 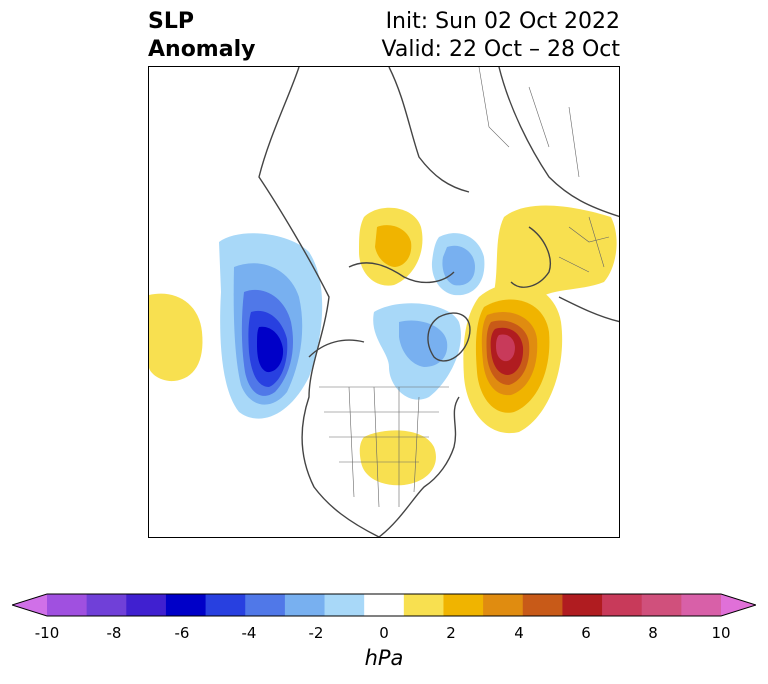 I want to click on tick-label: 6, so click(x=586, y=633).